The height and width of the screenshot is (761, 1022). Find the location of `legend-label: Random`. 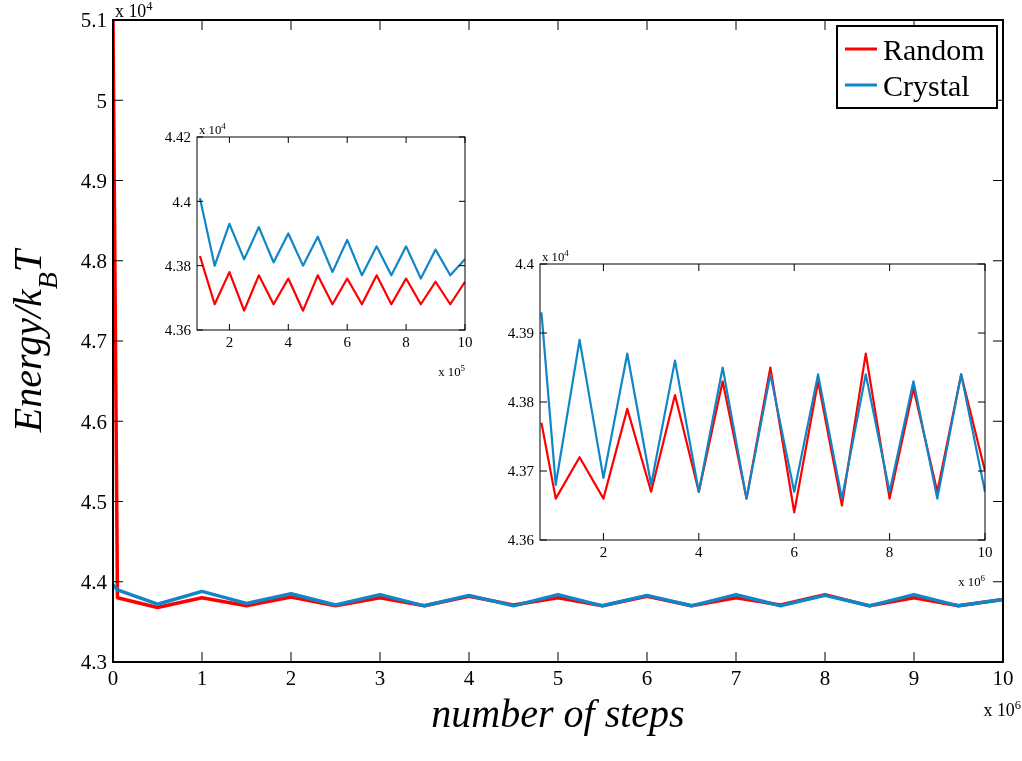

legend-label: Random is located at coordinates (934, 49).